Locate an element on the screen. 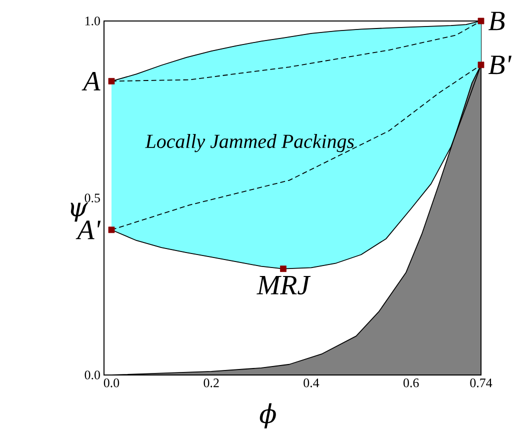  x-tick-label: 0.74 is located at coordinates (481, 383).